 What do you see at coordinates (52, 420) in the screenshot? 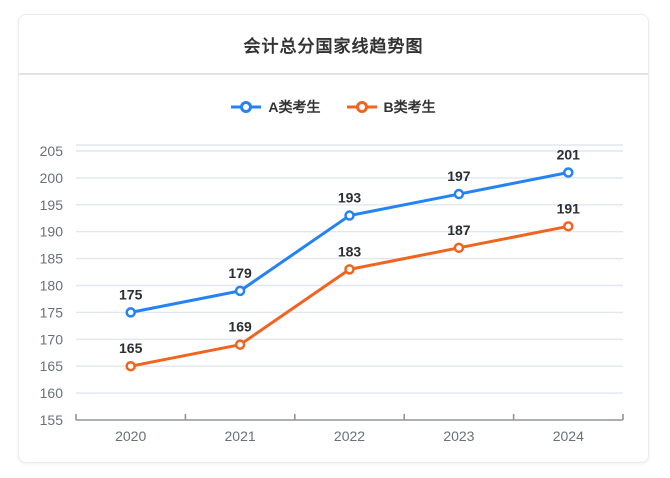
I see `y-tick-label: 155` at bounding box center [52, 420].